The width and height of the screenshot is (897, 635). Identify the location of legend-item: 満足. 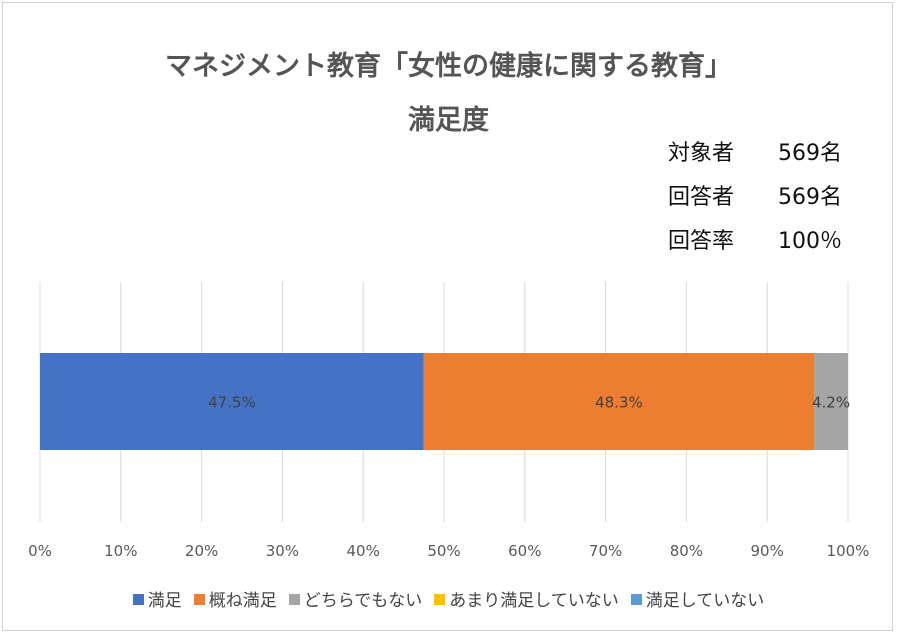
(157, 598).